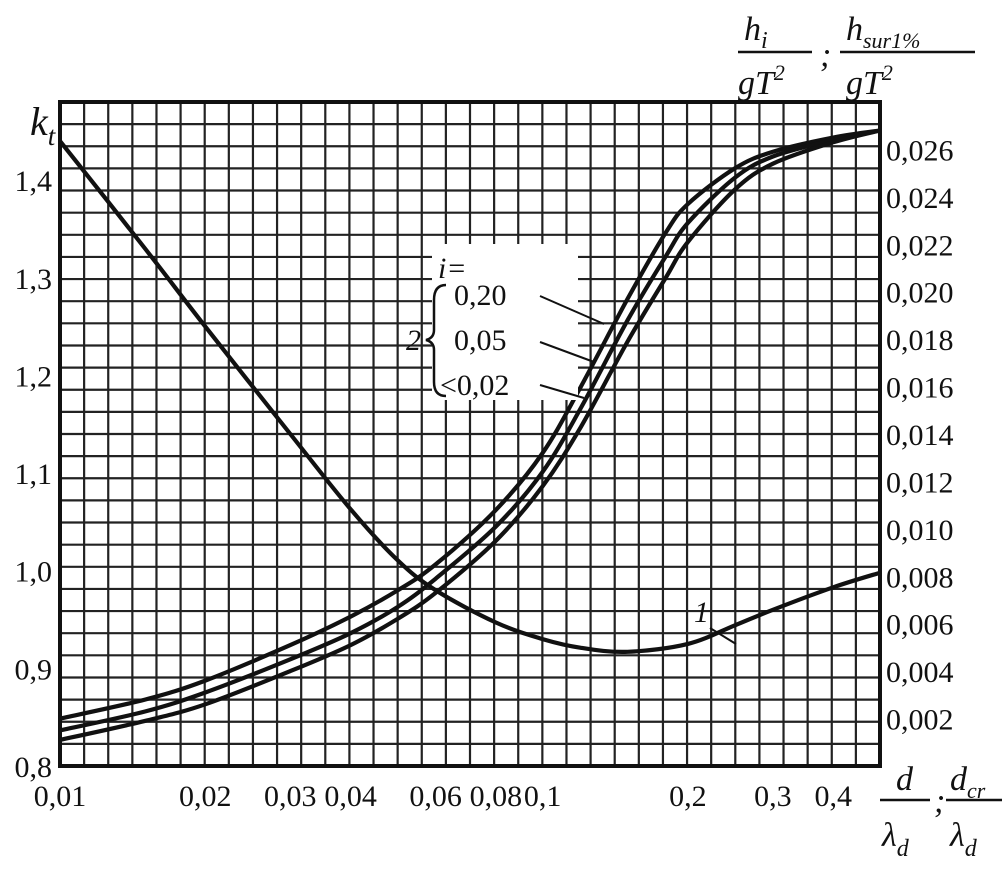 Image resolution: width=1005 pixels, height=869 pixels. Describe the element at coordinates (773, 796) in the screenshot. I see `x-tick-label: 0,3` at that location.